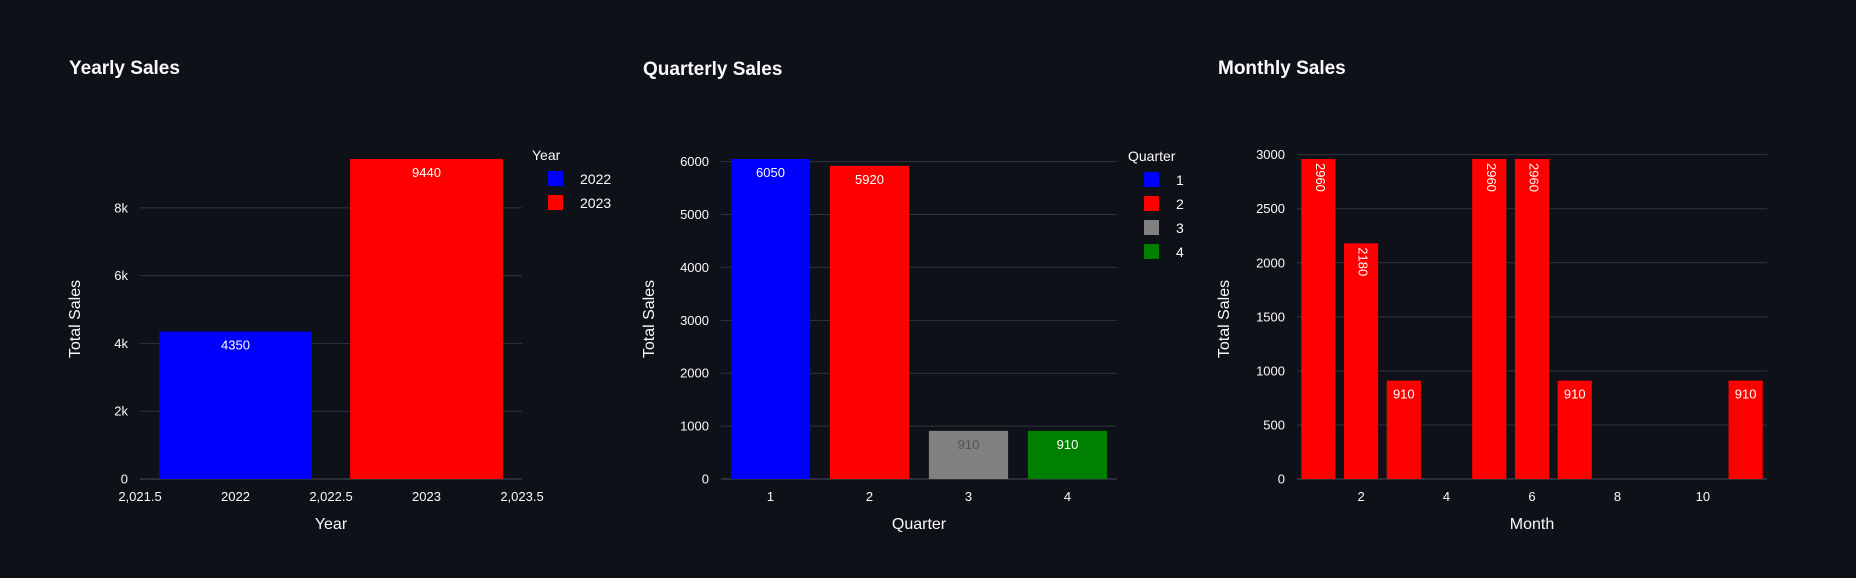 The height and width of the screenshot is (578, 1856). What do you see at coordinates (694, 161) in the screenshot?
I see `y-tick-label: 6000` at bounding box center [694, 161].